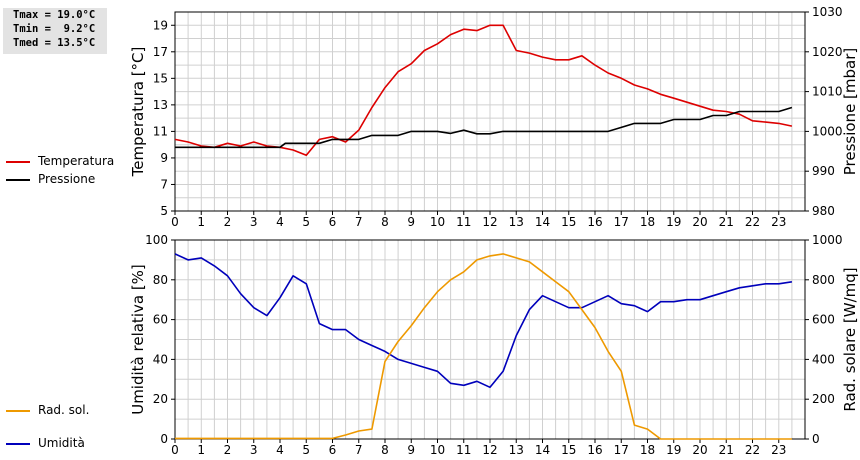  I want to click on stat-tmax: Tmax = 19.0°C, so click(54, 15).